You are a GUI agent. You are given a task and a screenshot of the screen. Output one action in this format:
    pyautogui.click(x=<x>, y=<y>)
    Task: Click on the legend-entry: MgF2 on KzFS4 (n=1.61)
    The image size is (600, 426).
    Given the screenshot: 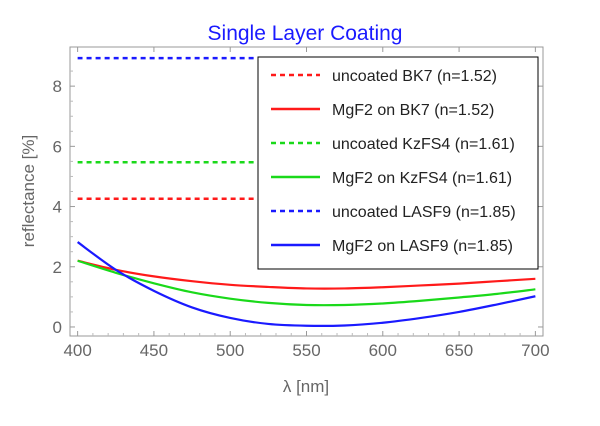 What is the action you would take?
    pyautogui.click(x=422, y=178)
    